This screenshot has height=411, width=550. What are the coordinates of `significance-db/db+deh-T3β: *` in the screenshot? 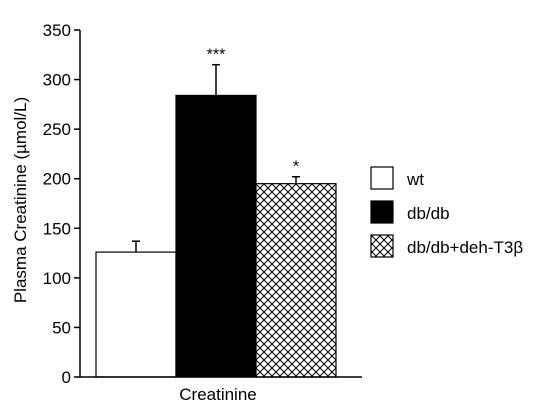 It's located at (296, 167).